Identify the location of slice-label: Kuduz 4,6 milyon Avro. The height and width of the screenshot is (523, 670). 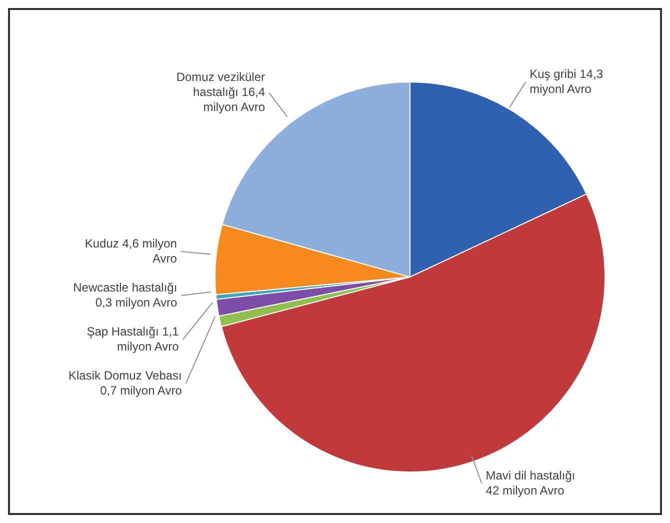
(131, 251).